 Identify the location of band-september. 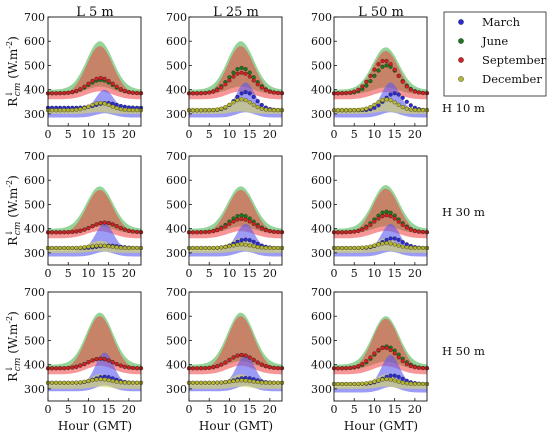
(94, 345).